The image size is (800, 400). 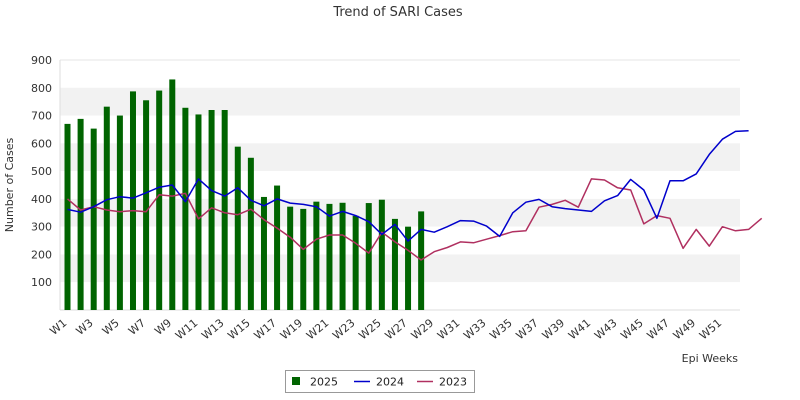 What do you see at coordinates (58, 326) in the screenshot?
I see `x-tick-label: W1` at bounding box center [58, 326].